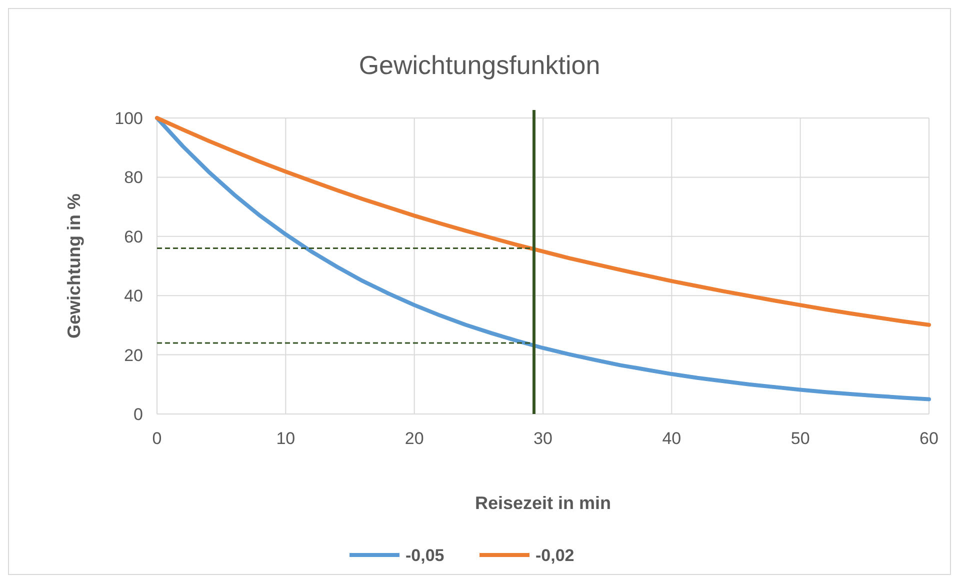 The width and height of the screenshot is (959, 583). Describe the element at coordinates (555, 555) in the screenshot. I see `legend-label: -0,02` at that location.